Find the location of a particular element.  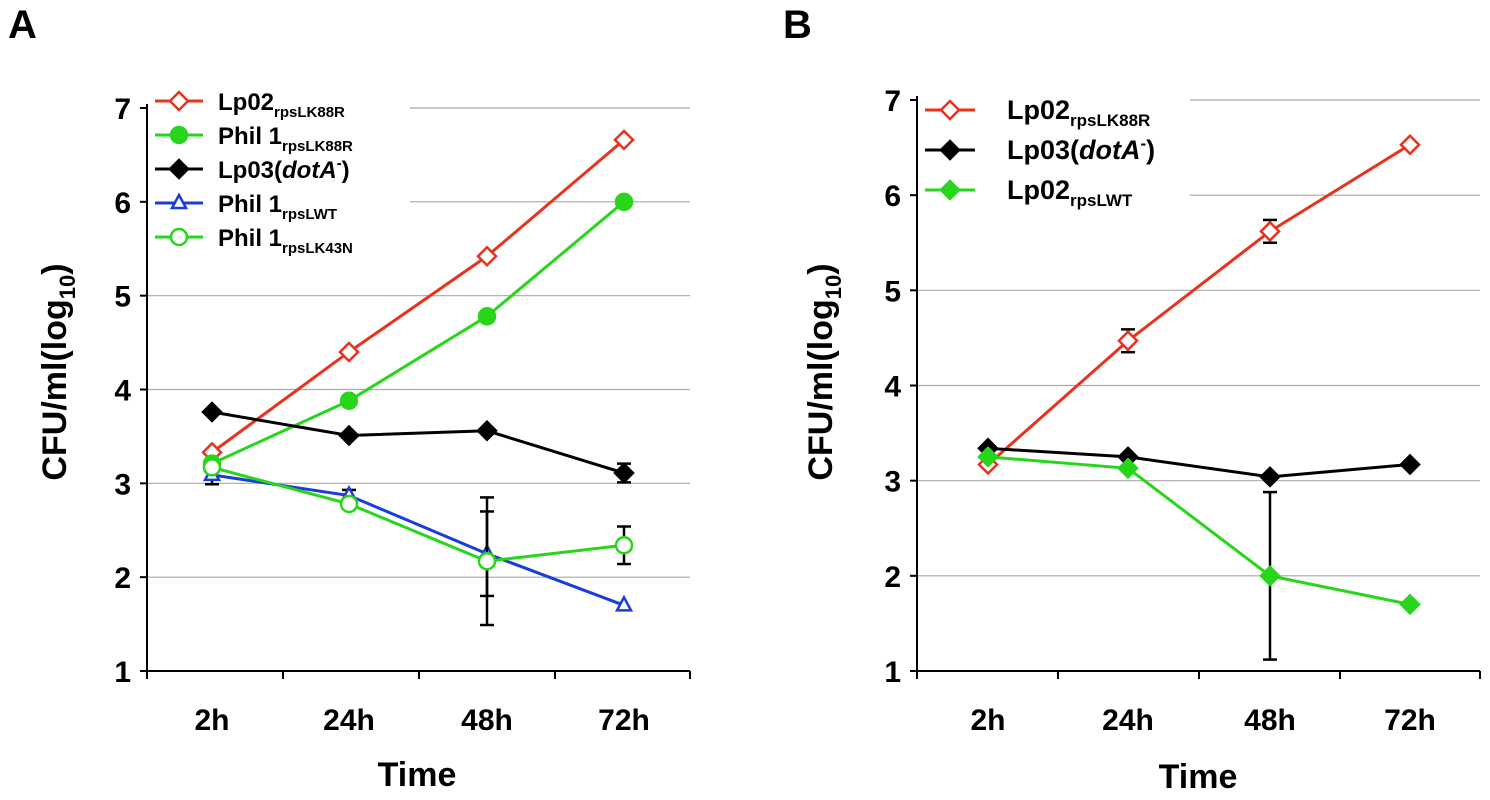

legend-item: Lp02rpsLWT is located at coordinates (1029, 192).